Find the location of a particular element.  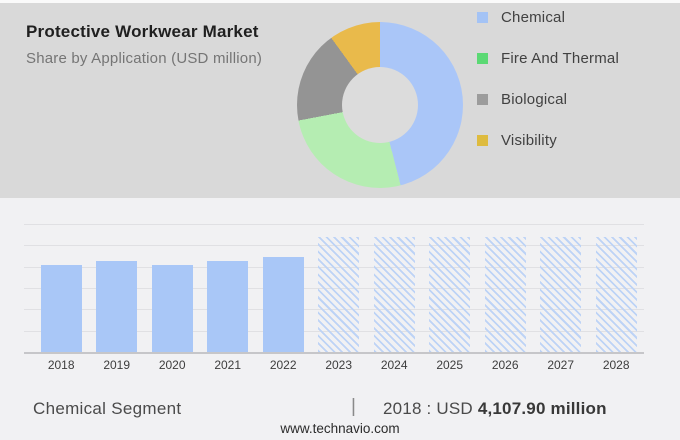

stat-value: 4,107.90 million is located at coordinates (542, 408).